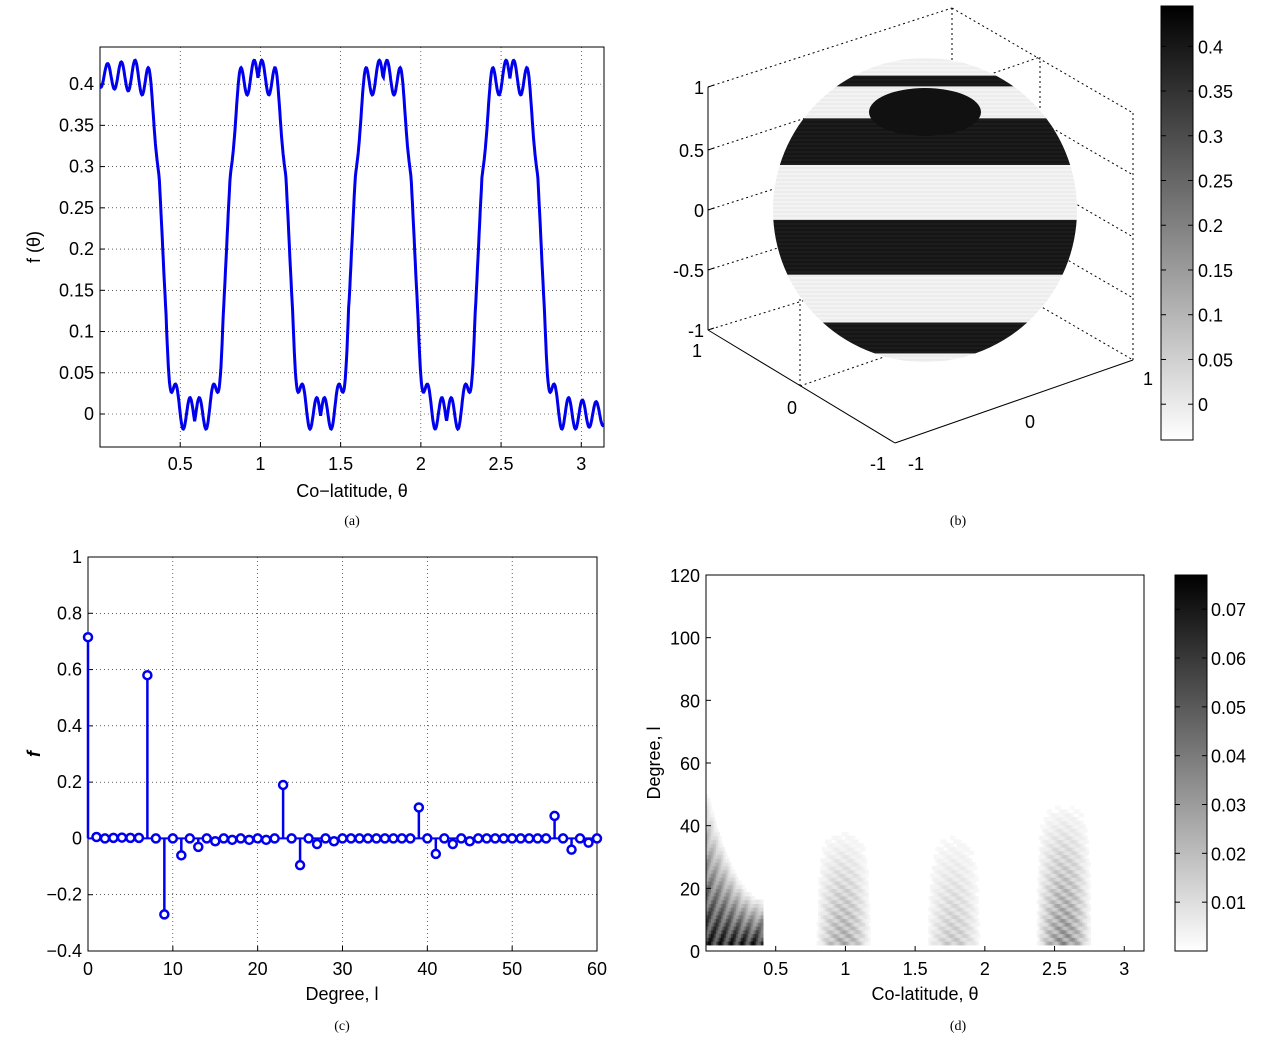 Image resolution: width=1261 pixels, height=1040 pixels. Describe the element at coordinates (925, 247) in the screenshot. I see `sphere-band-dark` at that location.